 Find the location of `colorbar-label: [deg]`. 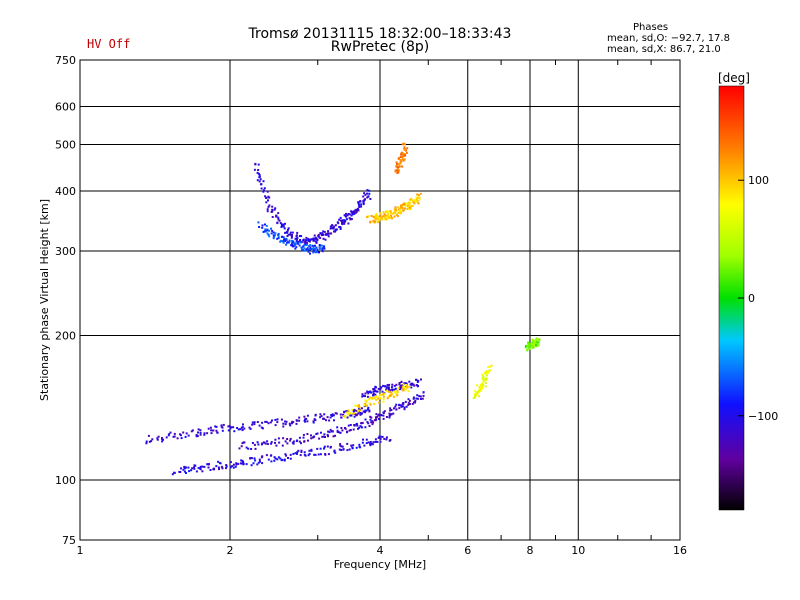

colorbar-label: [deg] is located at coordinates (734, 78).